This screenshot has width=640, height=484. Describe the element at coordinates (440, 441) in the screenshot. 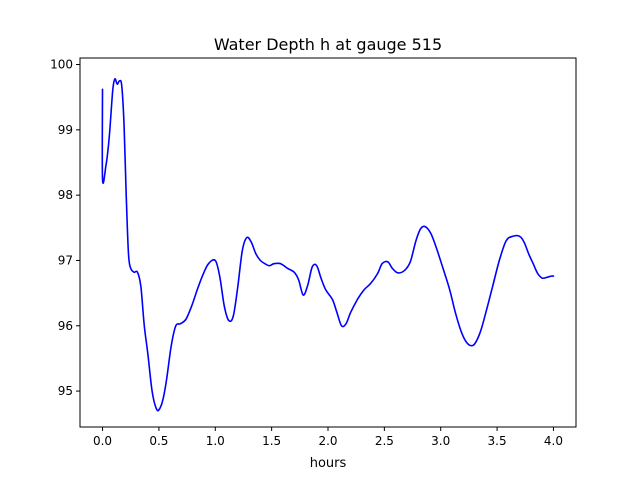

I see `x-tick-label: 3.0` at that location.